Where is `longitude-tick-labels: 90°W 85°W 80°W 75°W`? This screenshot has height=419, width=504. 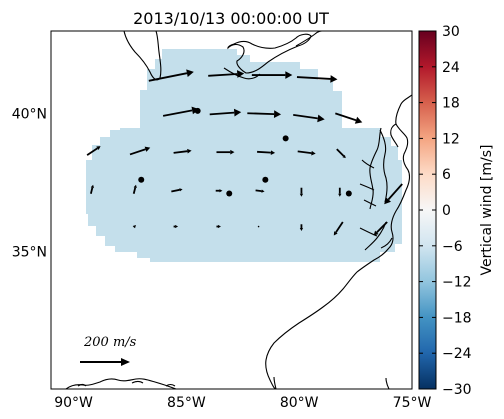 longitude-tick-labels: 90°W 85°W 80°W 75°W is located at coordinates (242, 403).